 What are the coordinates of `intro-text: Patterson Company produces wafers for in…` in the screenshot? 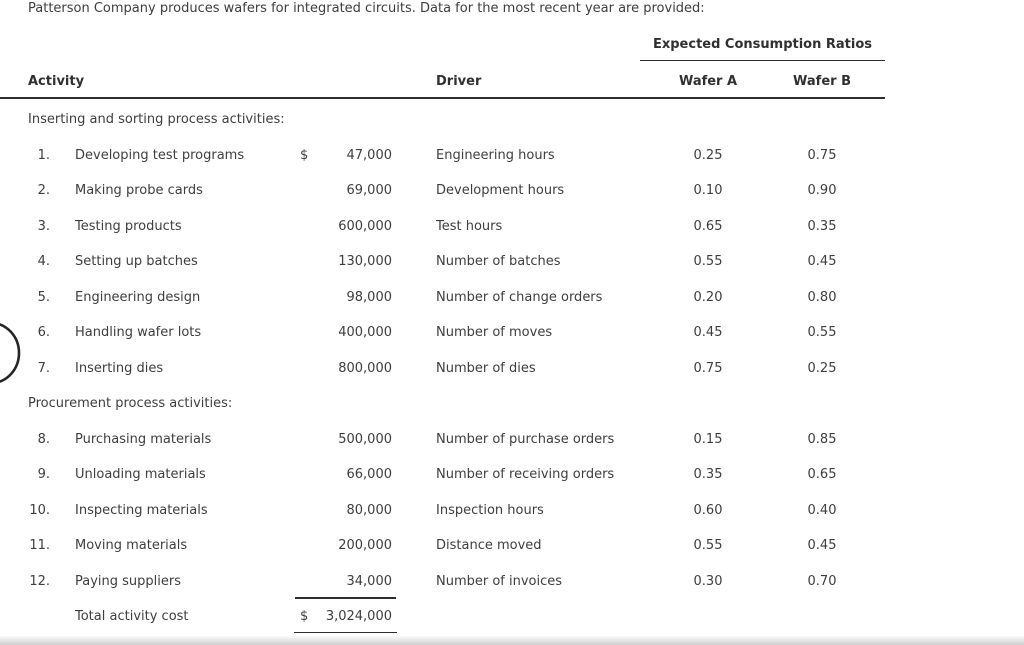 It's located at (366, 8).